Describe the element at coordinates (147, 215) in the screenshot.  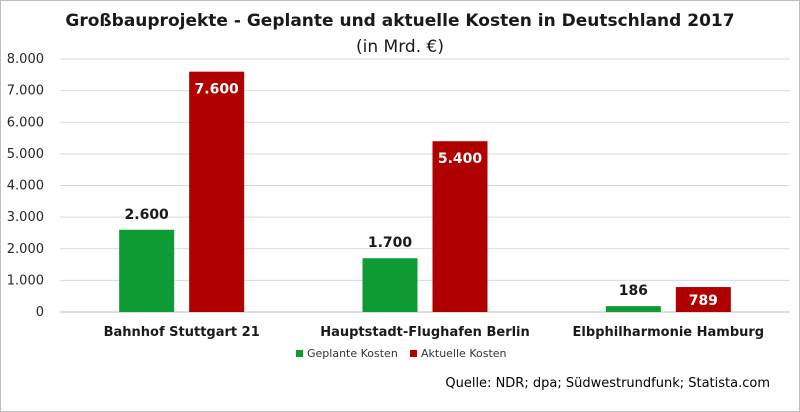
I see `data-label: 2.600` at that location.